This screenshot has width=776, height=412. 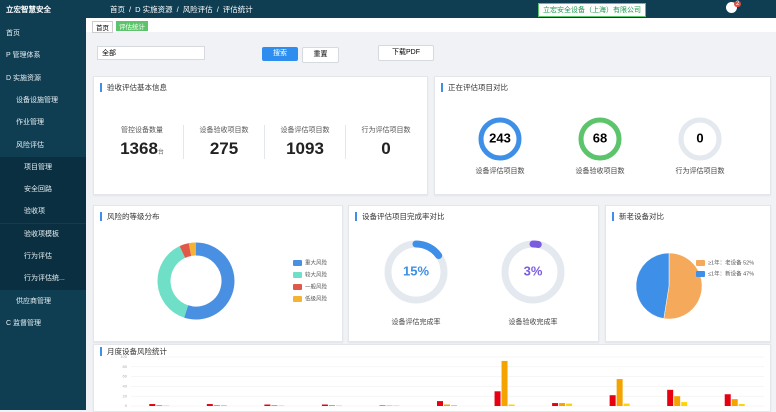 I want to click on company-button: 立宏安全设备（上海）有限公司, so click(x=592, y=10).